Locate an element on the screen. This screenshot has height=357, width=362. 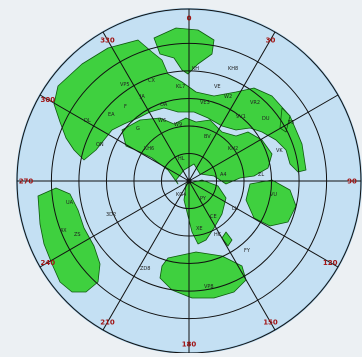
spot-label: BV is located at coordinates (207, 137).